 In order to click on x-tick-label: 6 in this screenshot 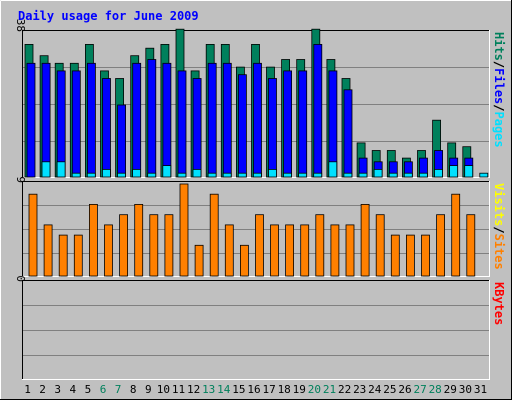, I will do `click(103, 389)`.